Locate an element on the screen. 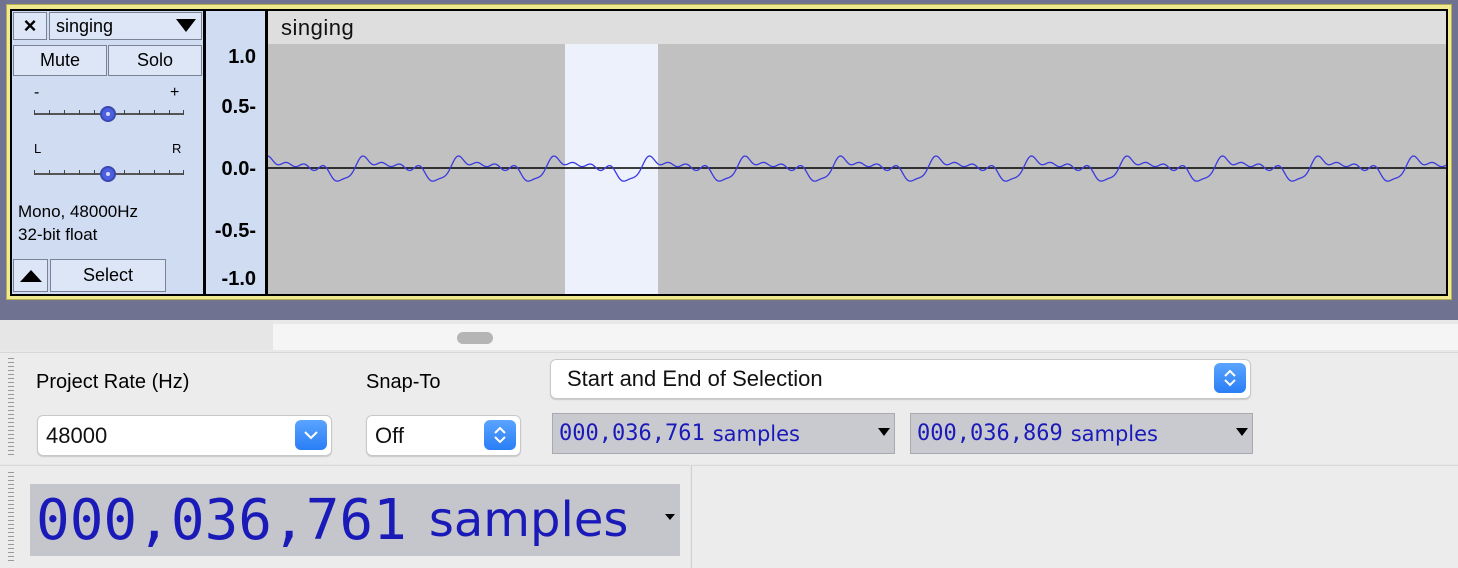 This screenshot has height=568, width=1458. horizontal-scrollbar-thumb is located at coordinates (475, 338).